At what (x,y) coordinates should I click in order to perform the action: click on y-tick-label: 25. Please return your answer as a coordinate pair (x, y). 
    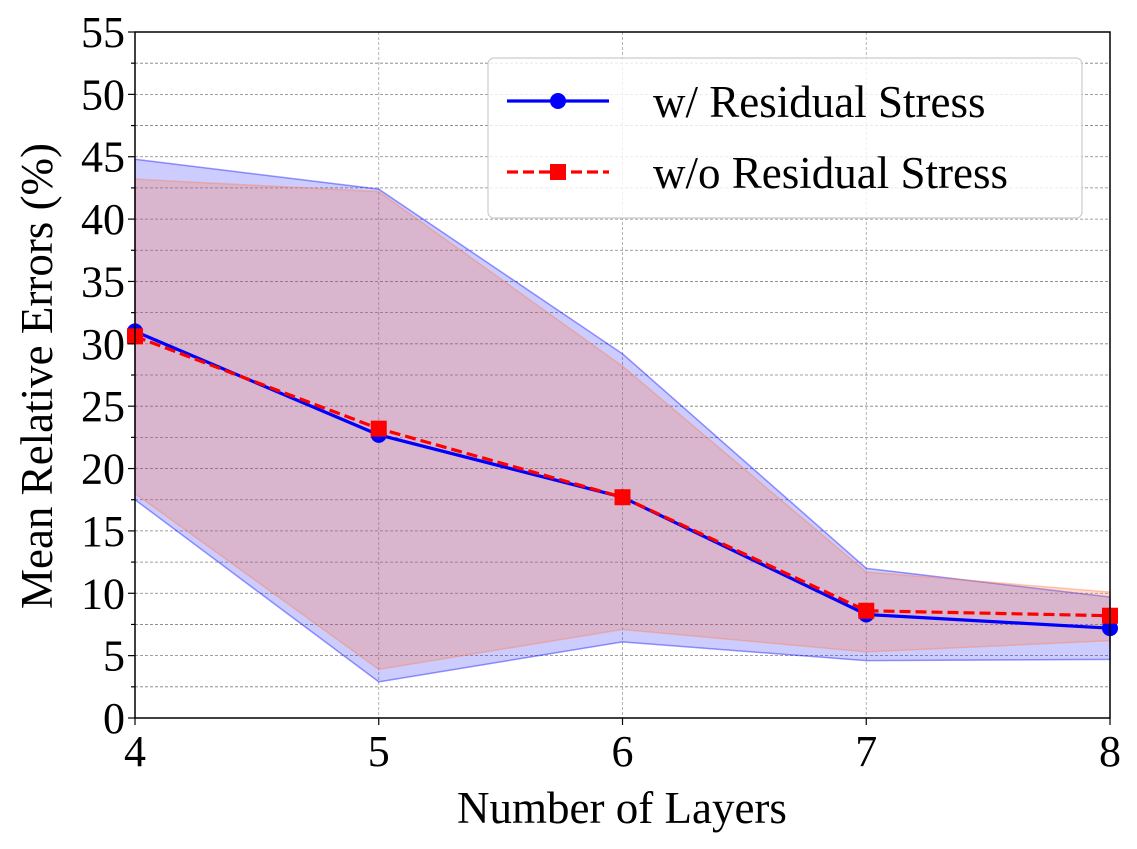
    Looking at the image, I should click on (103, 406).